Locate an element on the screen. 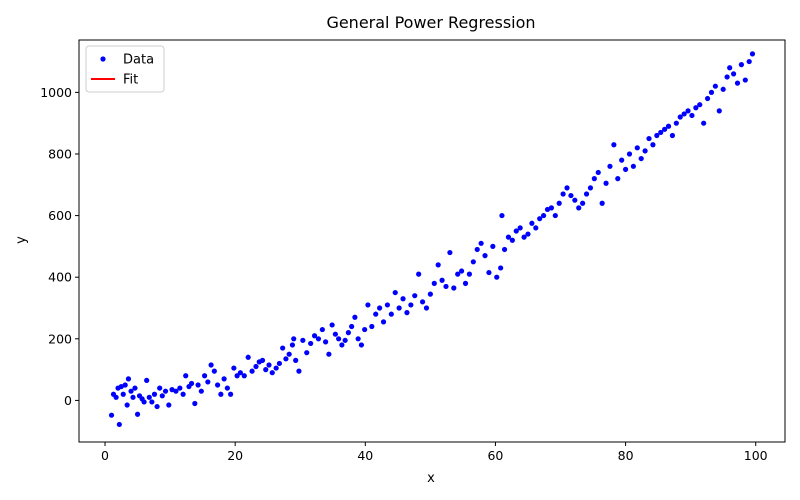 The width and height of the screenshot is (800, 500). chart-title: General Power Regression is located at coordinates (430, 22).